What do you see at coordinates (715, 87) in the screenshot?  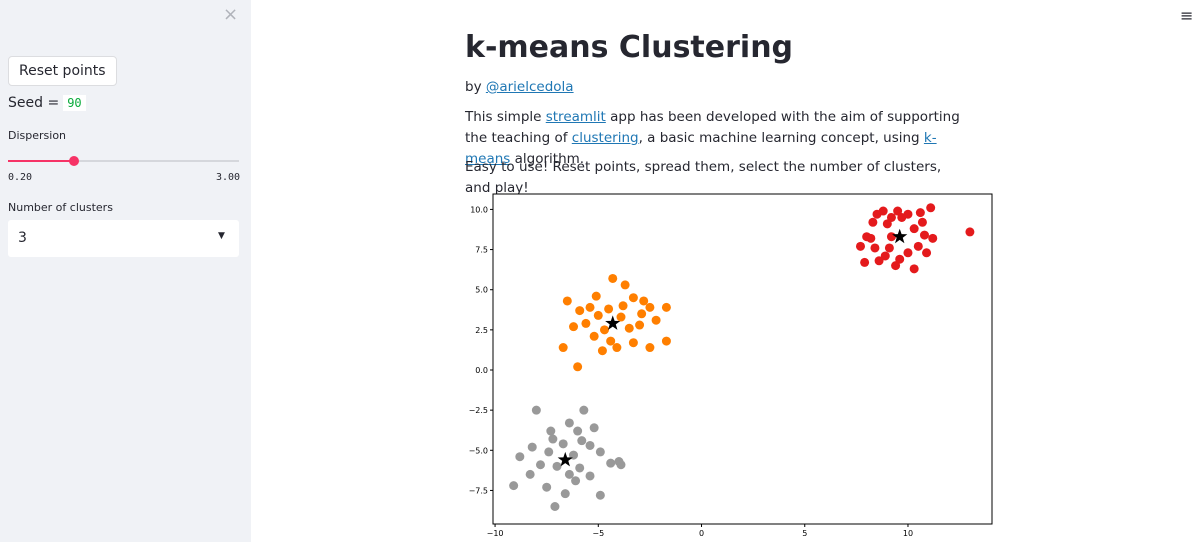 I see `byline: by @arielcedola` at bounding box center [715, 87].